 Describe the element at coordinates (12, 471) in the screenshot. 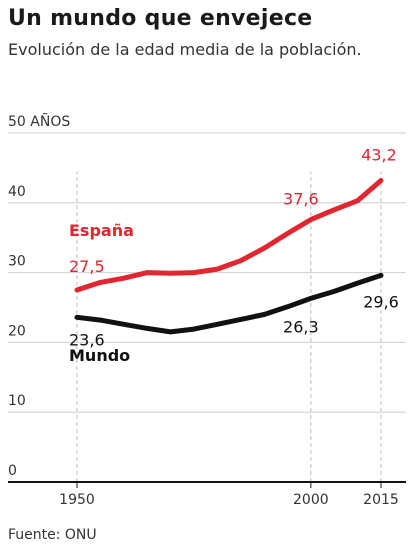

I see `y-tick-label-0: 0` at that location.